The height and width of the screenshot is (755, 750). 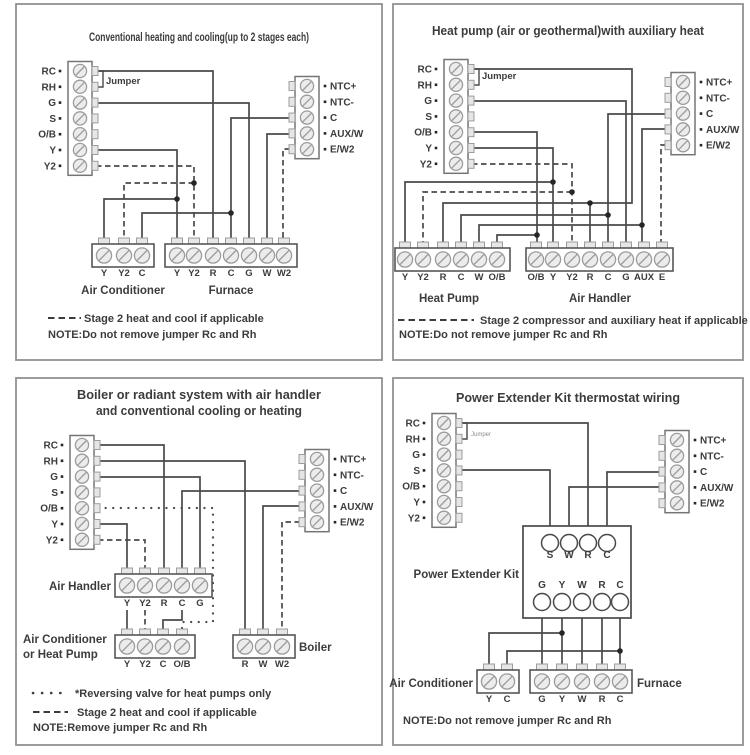 I want to click on equipment-block: Y Y2 R C W O/B Heat Pump, so click(x=452, y=273).